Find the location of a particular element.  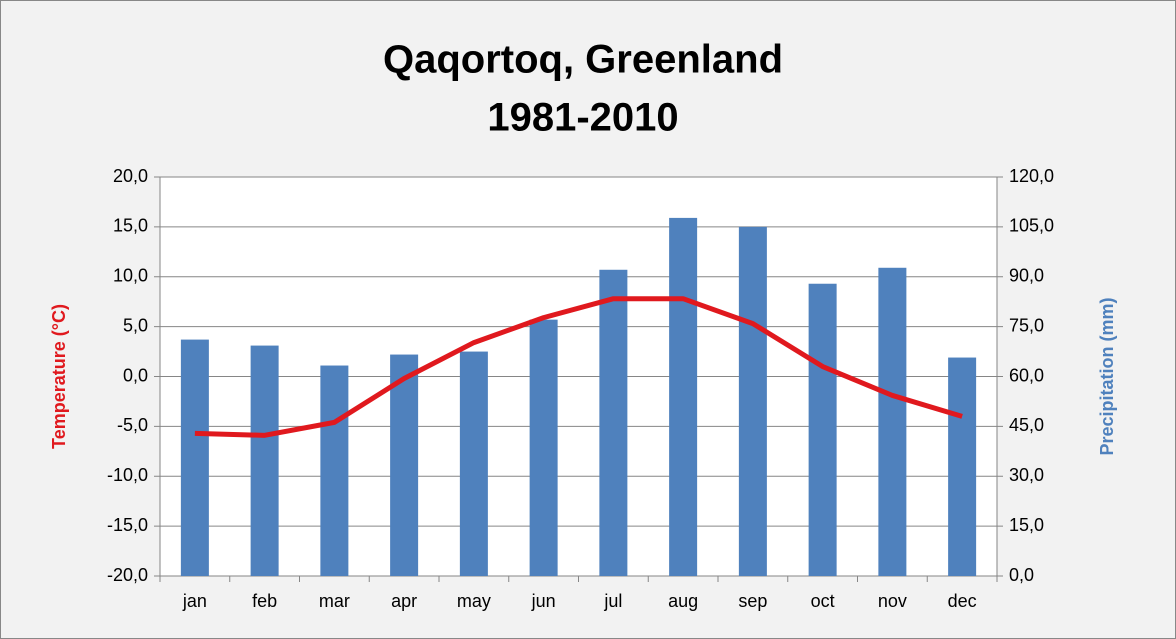

x-tick-label: jun is located at coordinates (543, 601).